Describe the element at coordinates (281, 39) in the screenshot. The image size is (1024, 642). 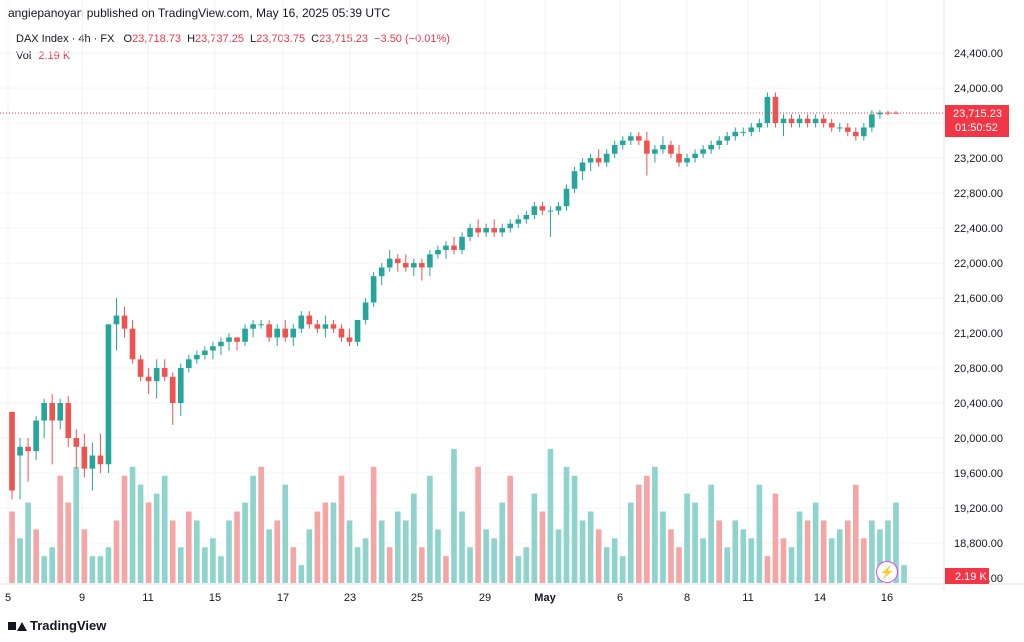
I see `low-value: 23,703.75` at that location.